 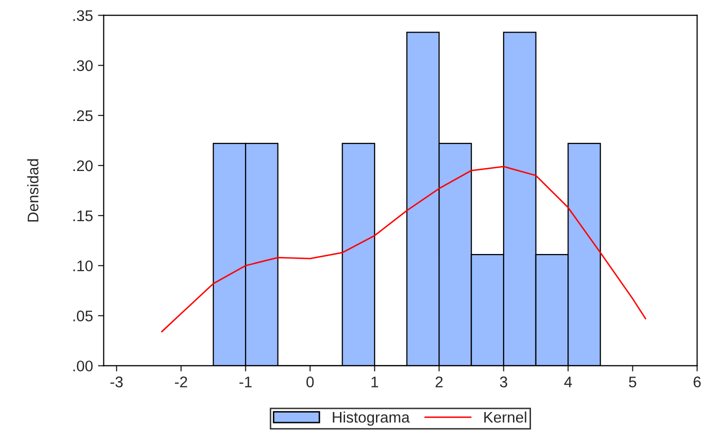 I want to click on y-axis-title: Densidad, so click(x=32, y=190).